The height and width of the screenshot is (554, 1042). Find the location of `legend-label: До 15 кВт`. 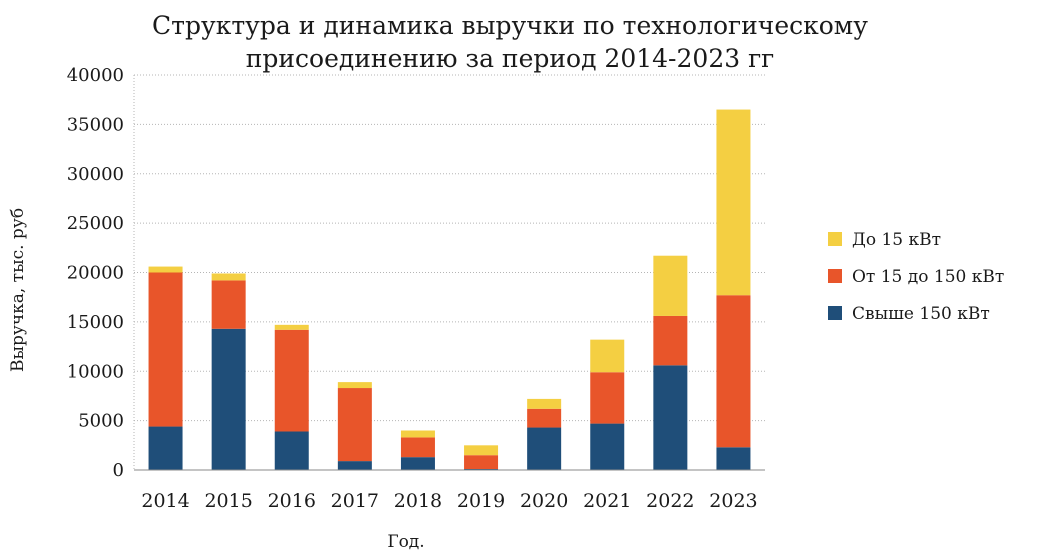

legend-label: До 15 кВт is located at coordinates (896, 240).